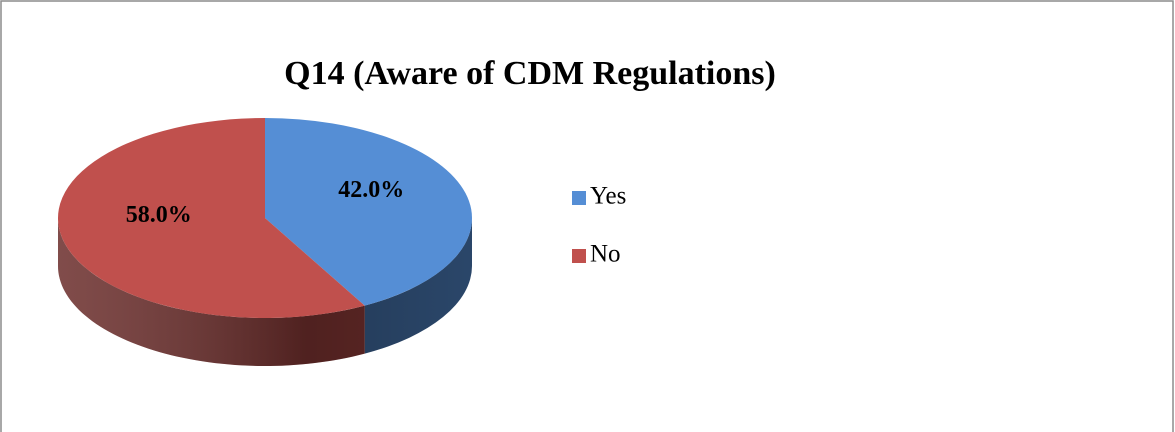  Describe the element at coordinates (159, 215) in the screenshot. I see `data-label: 58.0%` at that location.